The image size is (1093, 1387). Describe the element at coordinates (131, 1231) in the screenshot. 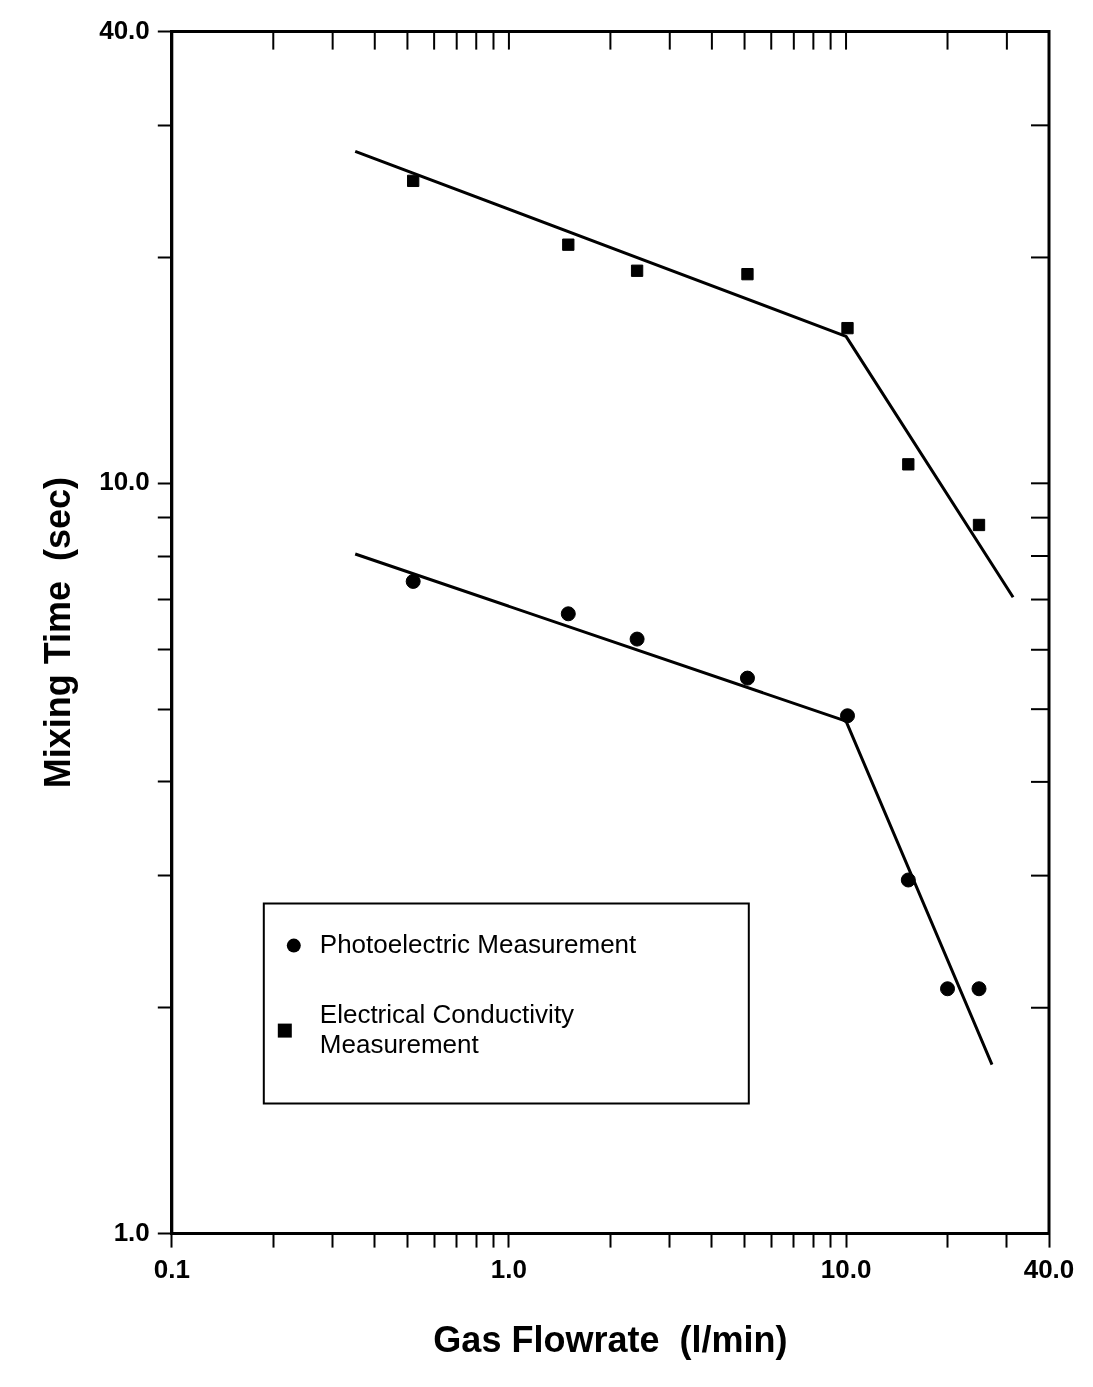

I see `y-tick-label: 1.0` at that location.